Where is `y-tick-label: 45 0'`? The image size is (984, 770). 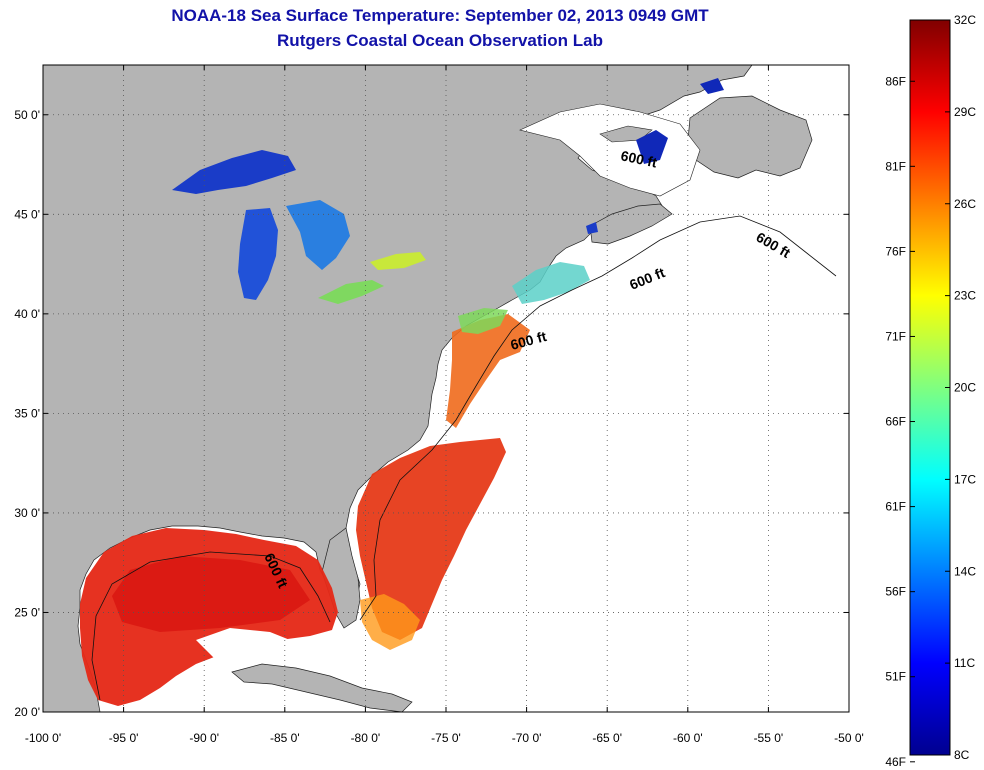 y-tick-label: 45 0' is located at coordinates (27, 214).